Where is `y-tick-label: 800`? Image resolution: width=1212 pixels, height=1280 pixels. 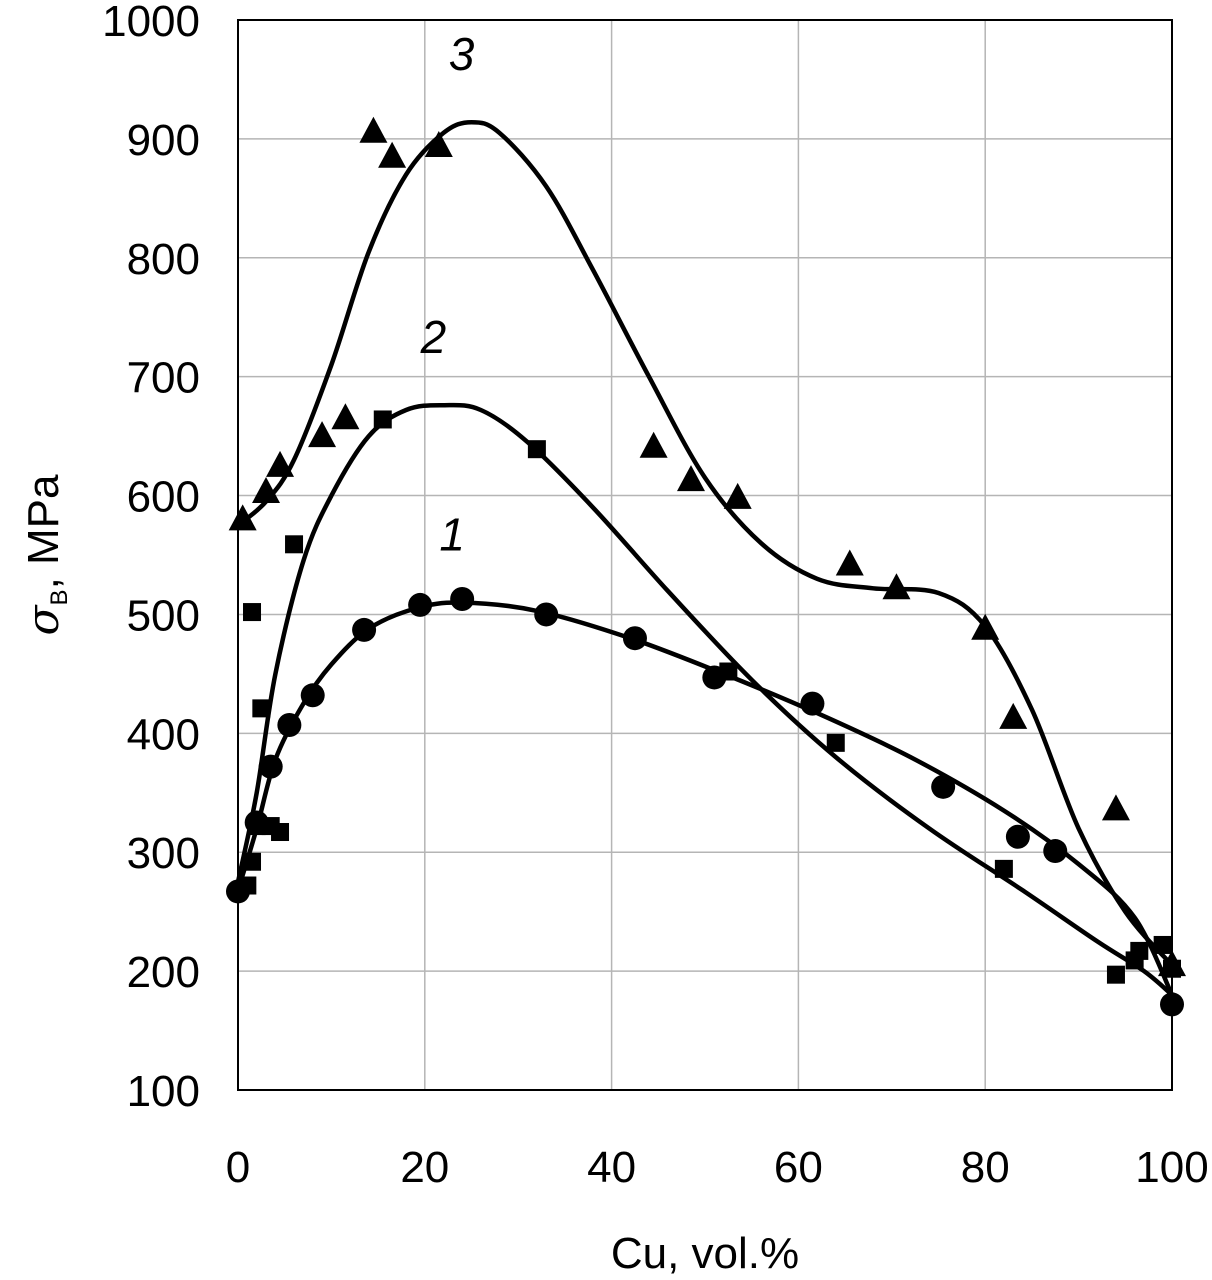
y-tick-label: 800 is located at coordinates (163, 259).